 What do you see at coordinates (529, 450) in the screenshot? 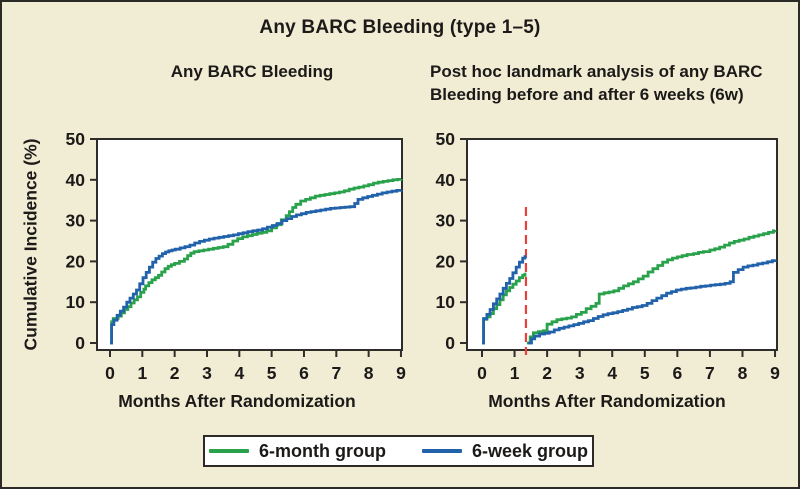
I see `legend-label-6-week: 6-week group` at bounding box center [529, 450].